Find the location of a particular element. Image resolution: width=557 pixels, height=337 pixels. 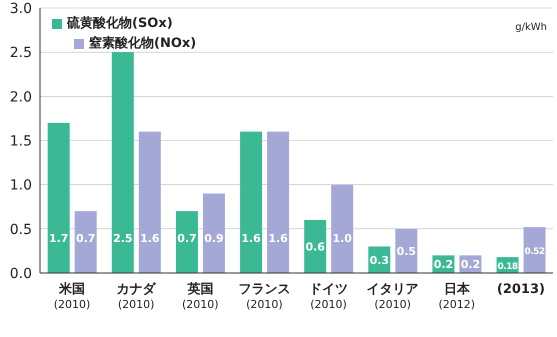

x-tick-label: ドイツ (2010) is located at coordinates (328, 296).